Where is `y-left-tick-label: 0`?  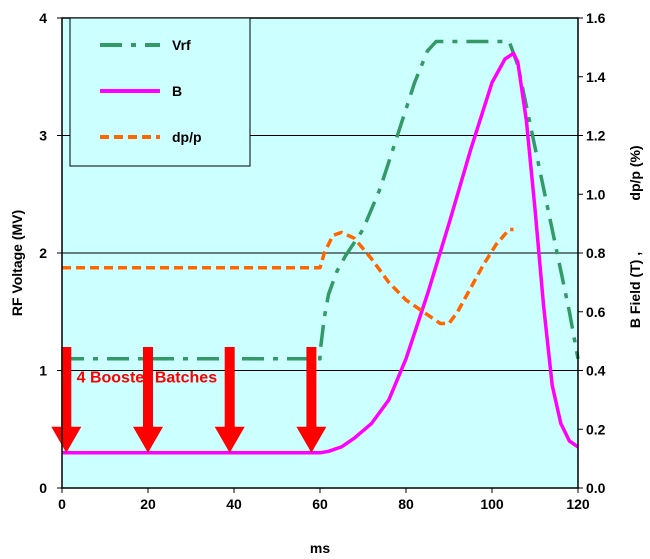 y-left-tick-label: 0 is located at coordinates (43, 488).